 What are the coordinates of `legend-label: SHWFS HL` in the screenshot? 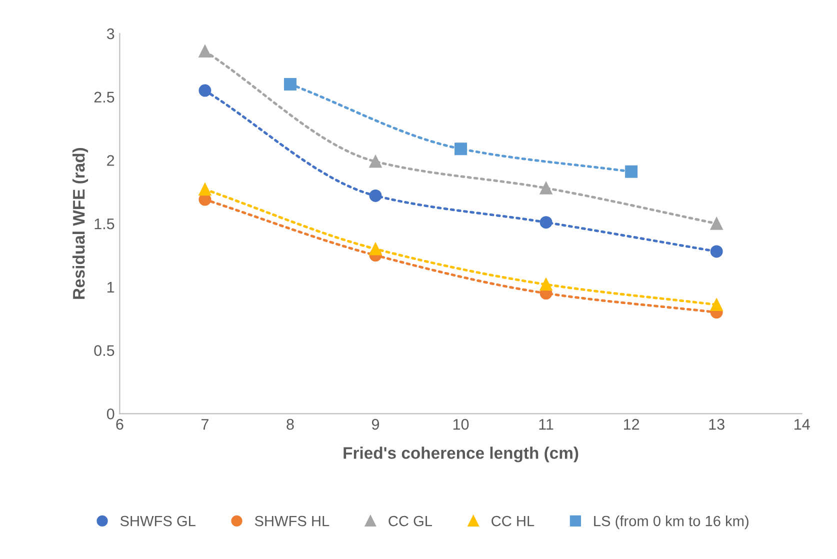 It's located at (292, 521).